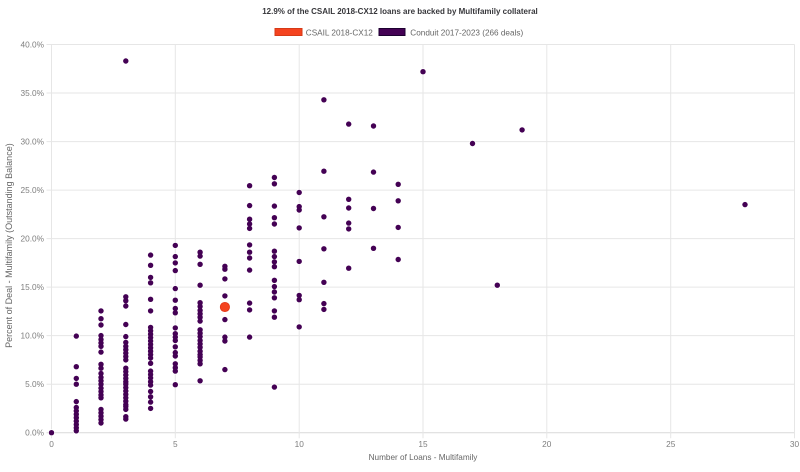 The height and width of the screenshot is (472, 800). What do you see at coordinates (32, 190) in the screenshot?
I see `svg-text: 25.0%` at bounding box center [32, 190].